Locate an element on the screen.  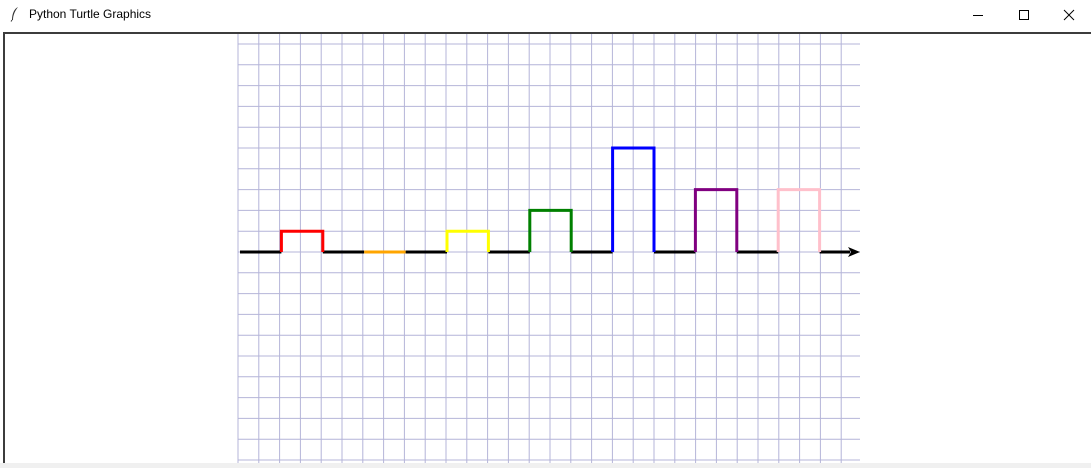
arrow-icon is located at coordinates (854, 252).